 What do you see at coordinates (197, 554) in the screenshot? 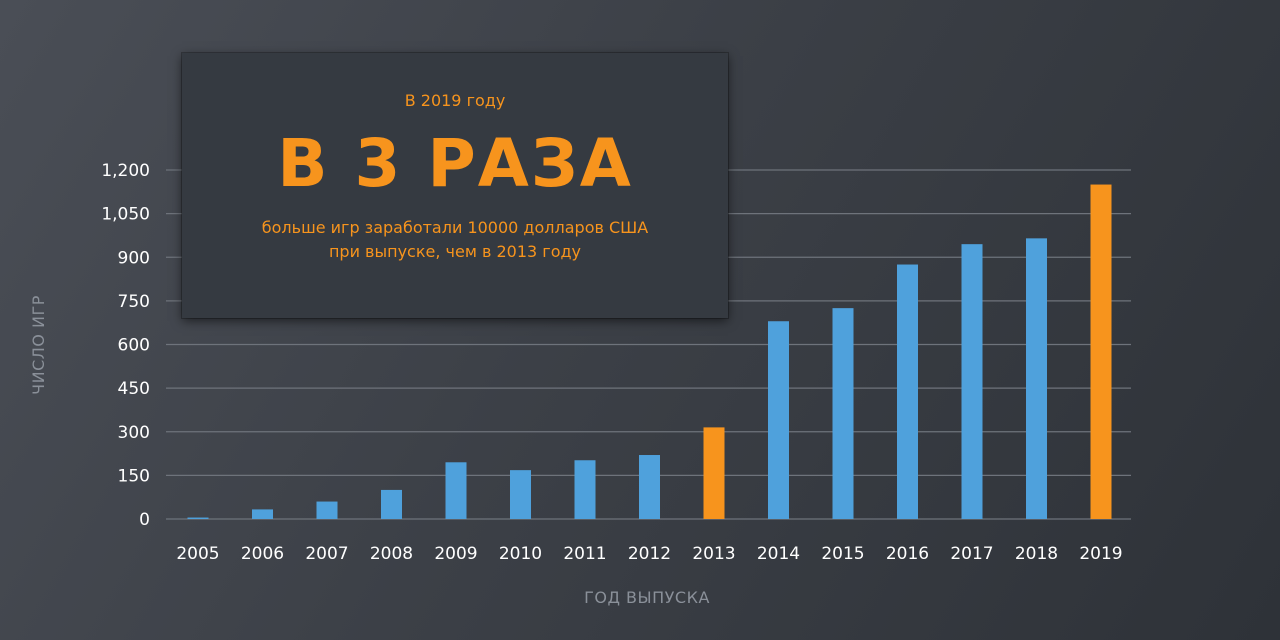
I see `x-tick-label: 2005` at bounding box center [197, 554].